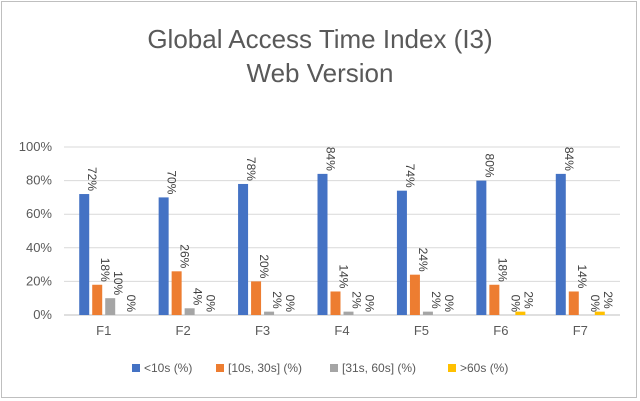  Describe the element at coordinates (168, 368) in the screenshot. I see `legend-label: <10s (%)` at that location.